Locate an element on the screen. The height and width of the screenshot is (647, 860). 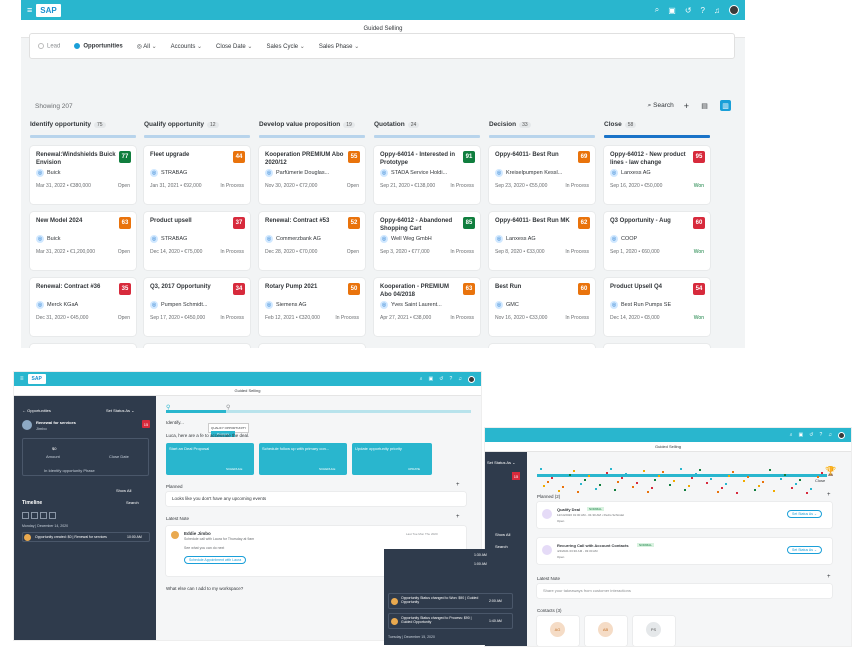
sap-logo: SAP is located at coordinates (48, 10).